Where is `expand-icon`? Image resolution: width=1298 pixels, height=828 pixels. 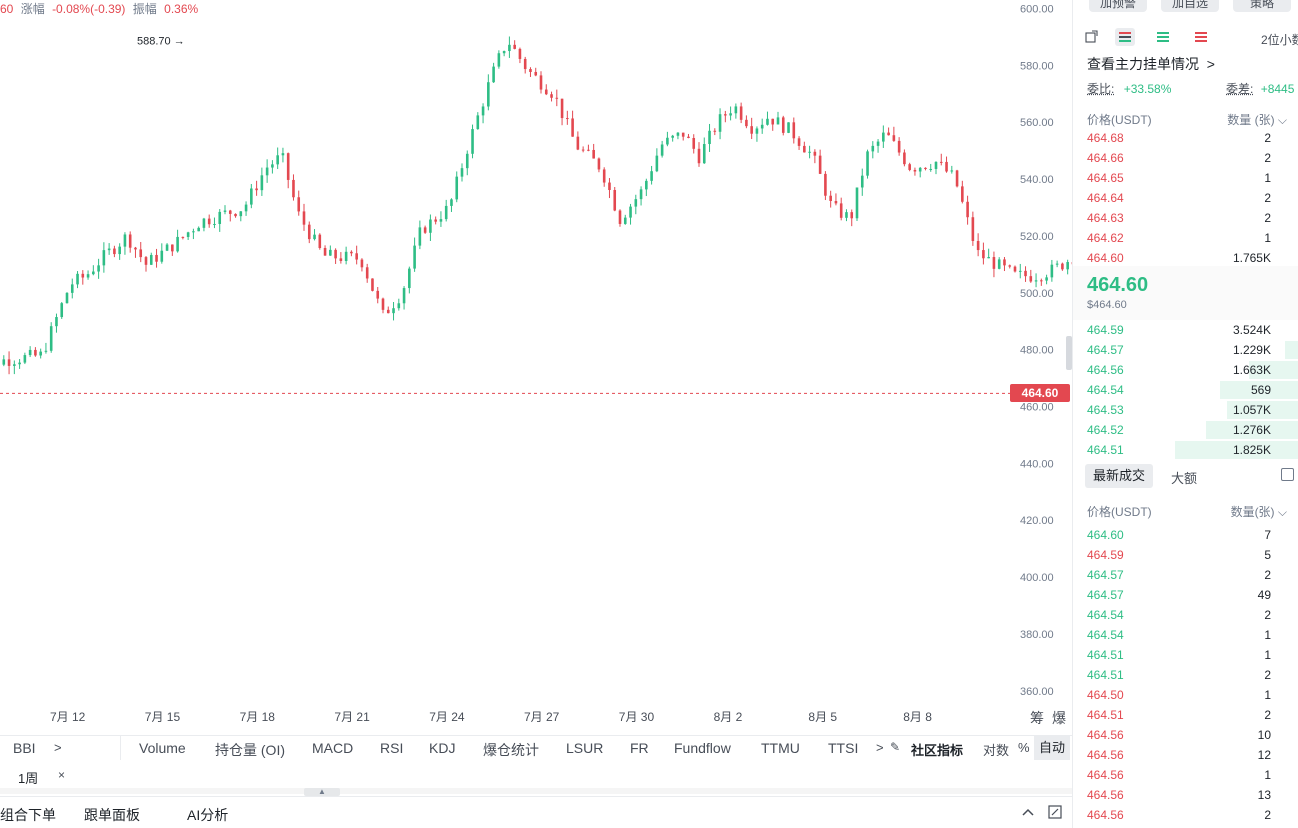 expand-icon is located at coordinates (1055, 812).